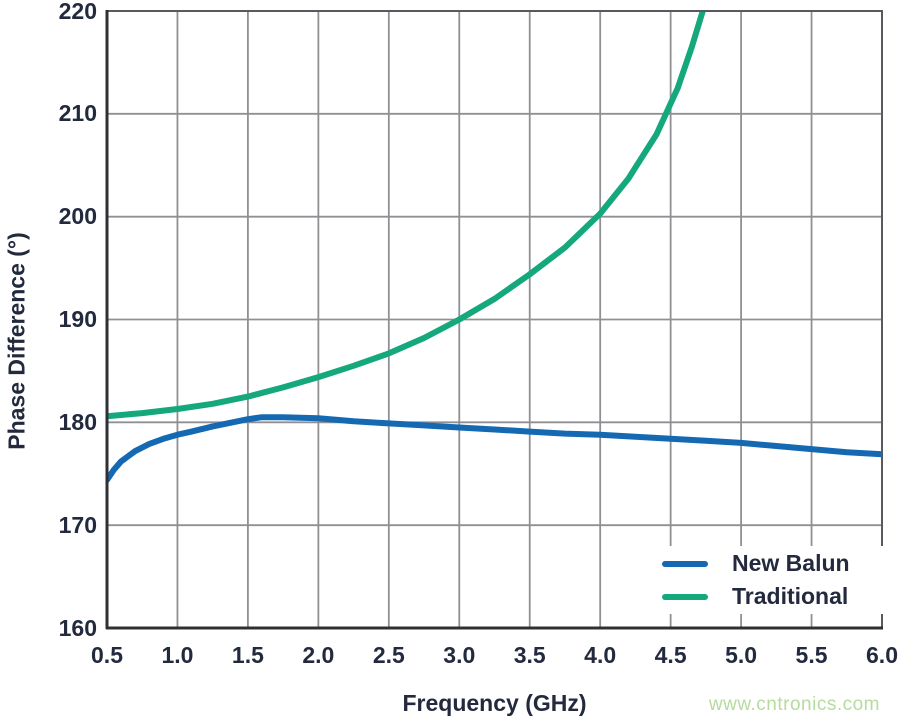 Image resolution: width=900 pixels, height=723 pixels. What do you see at coordinates (529, 655) in the screenshot?
I see `x-tick-label: 3.5` at bounding box center [529, 655].